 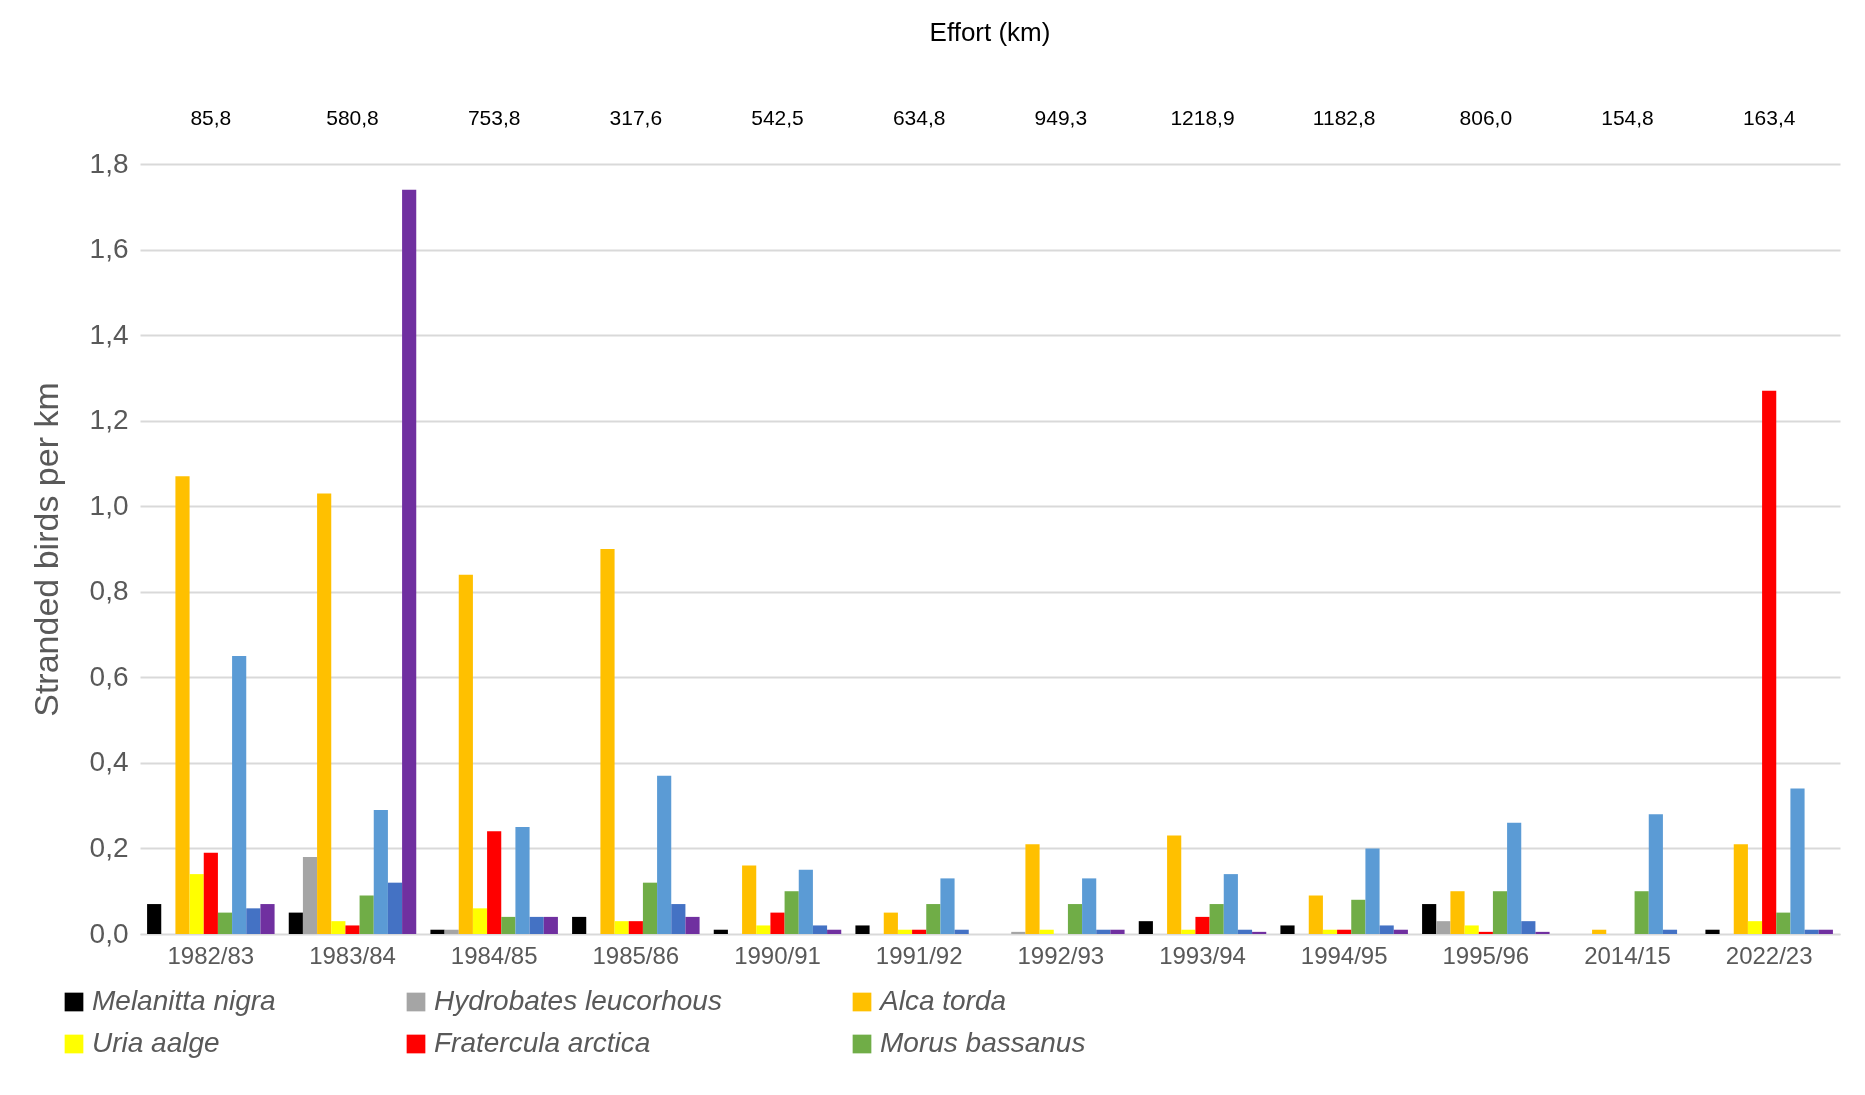 I want to click on text: 634,8, so click(x=919, y=117).